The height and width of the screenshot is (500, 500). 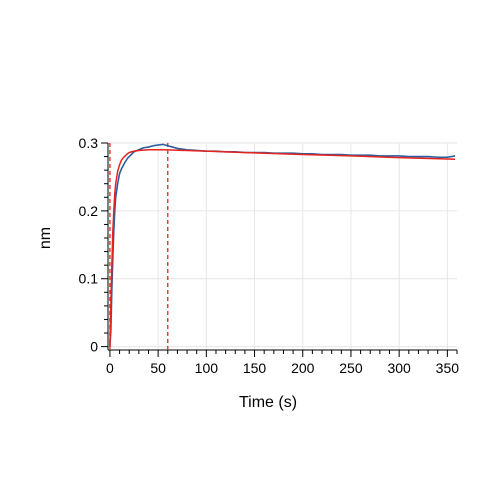 I want to click on y-tick-label: 0.2, so click(x=89, y=211).